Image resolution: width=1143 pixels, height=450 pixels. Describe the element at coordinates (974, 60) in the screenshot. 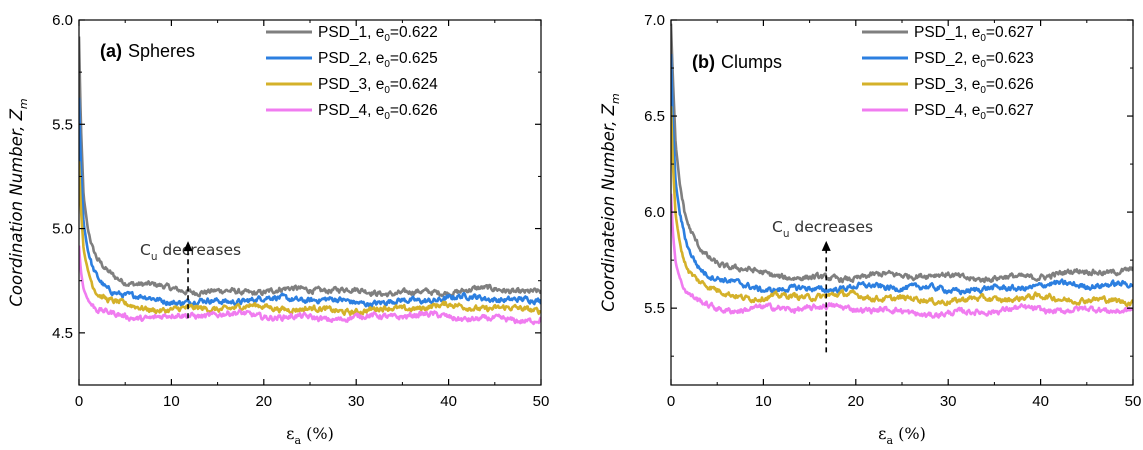

I see `legend-label-2: PSD_2, e0=0.623` at that location.